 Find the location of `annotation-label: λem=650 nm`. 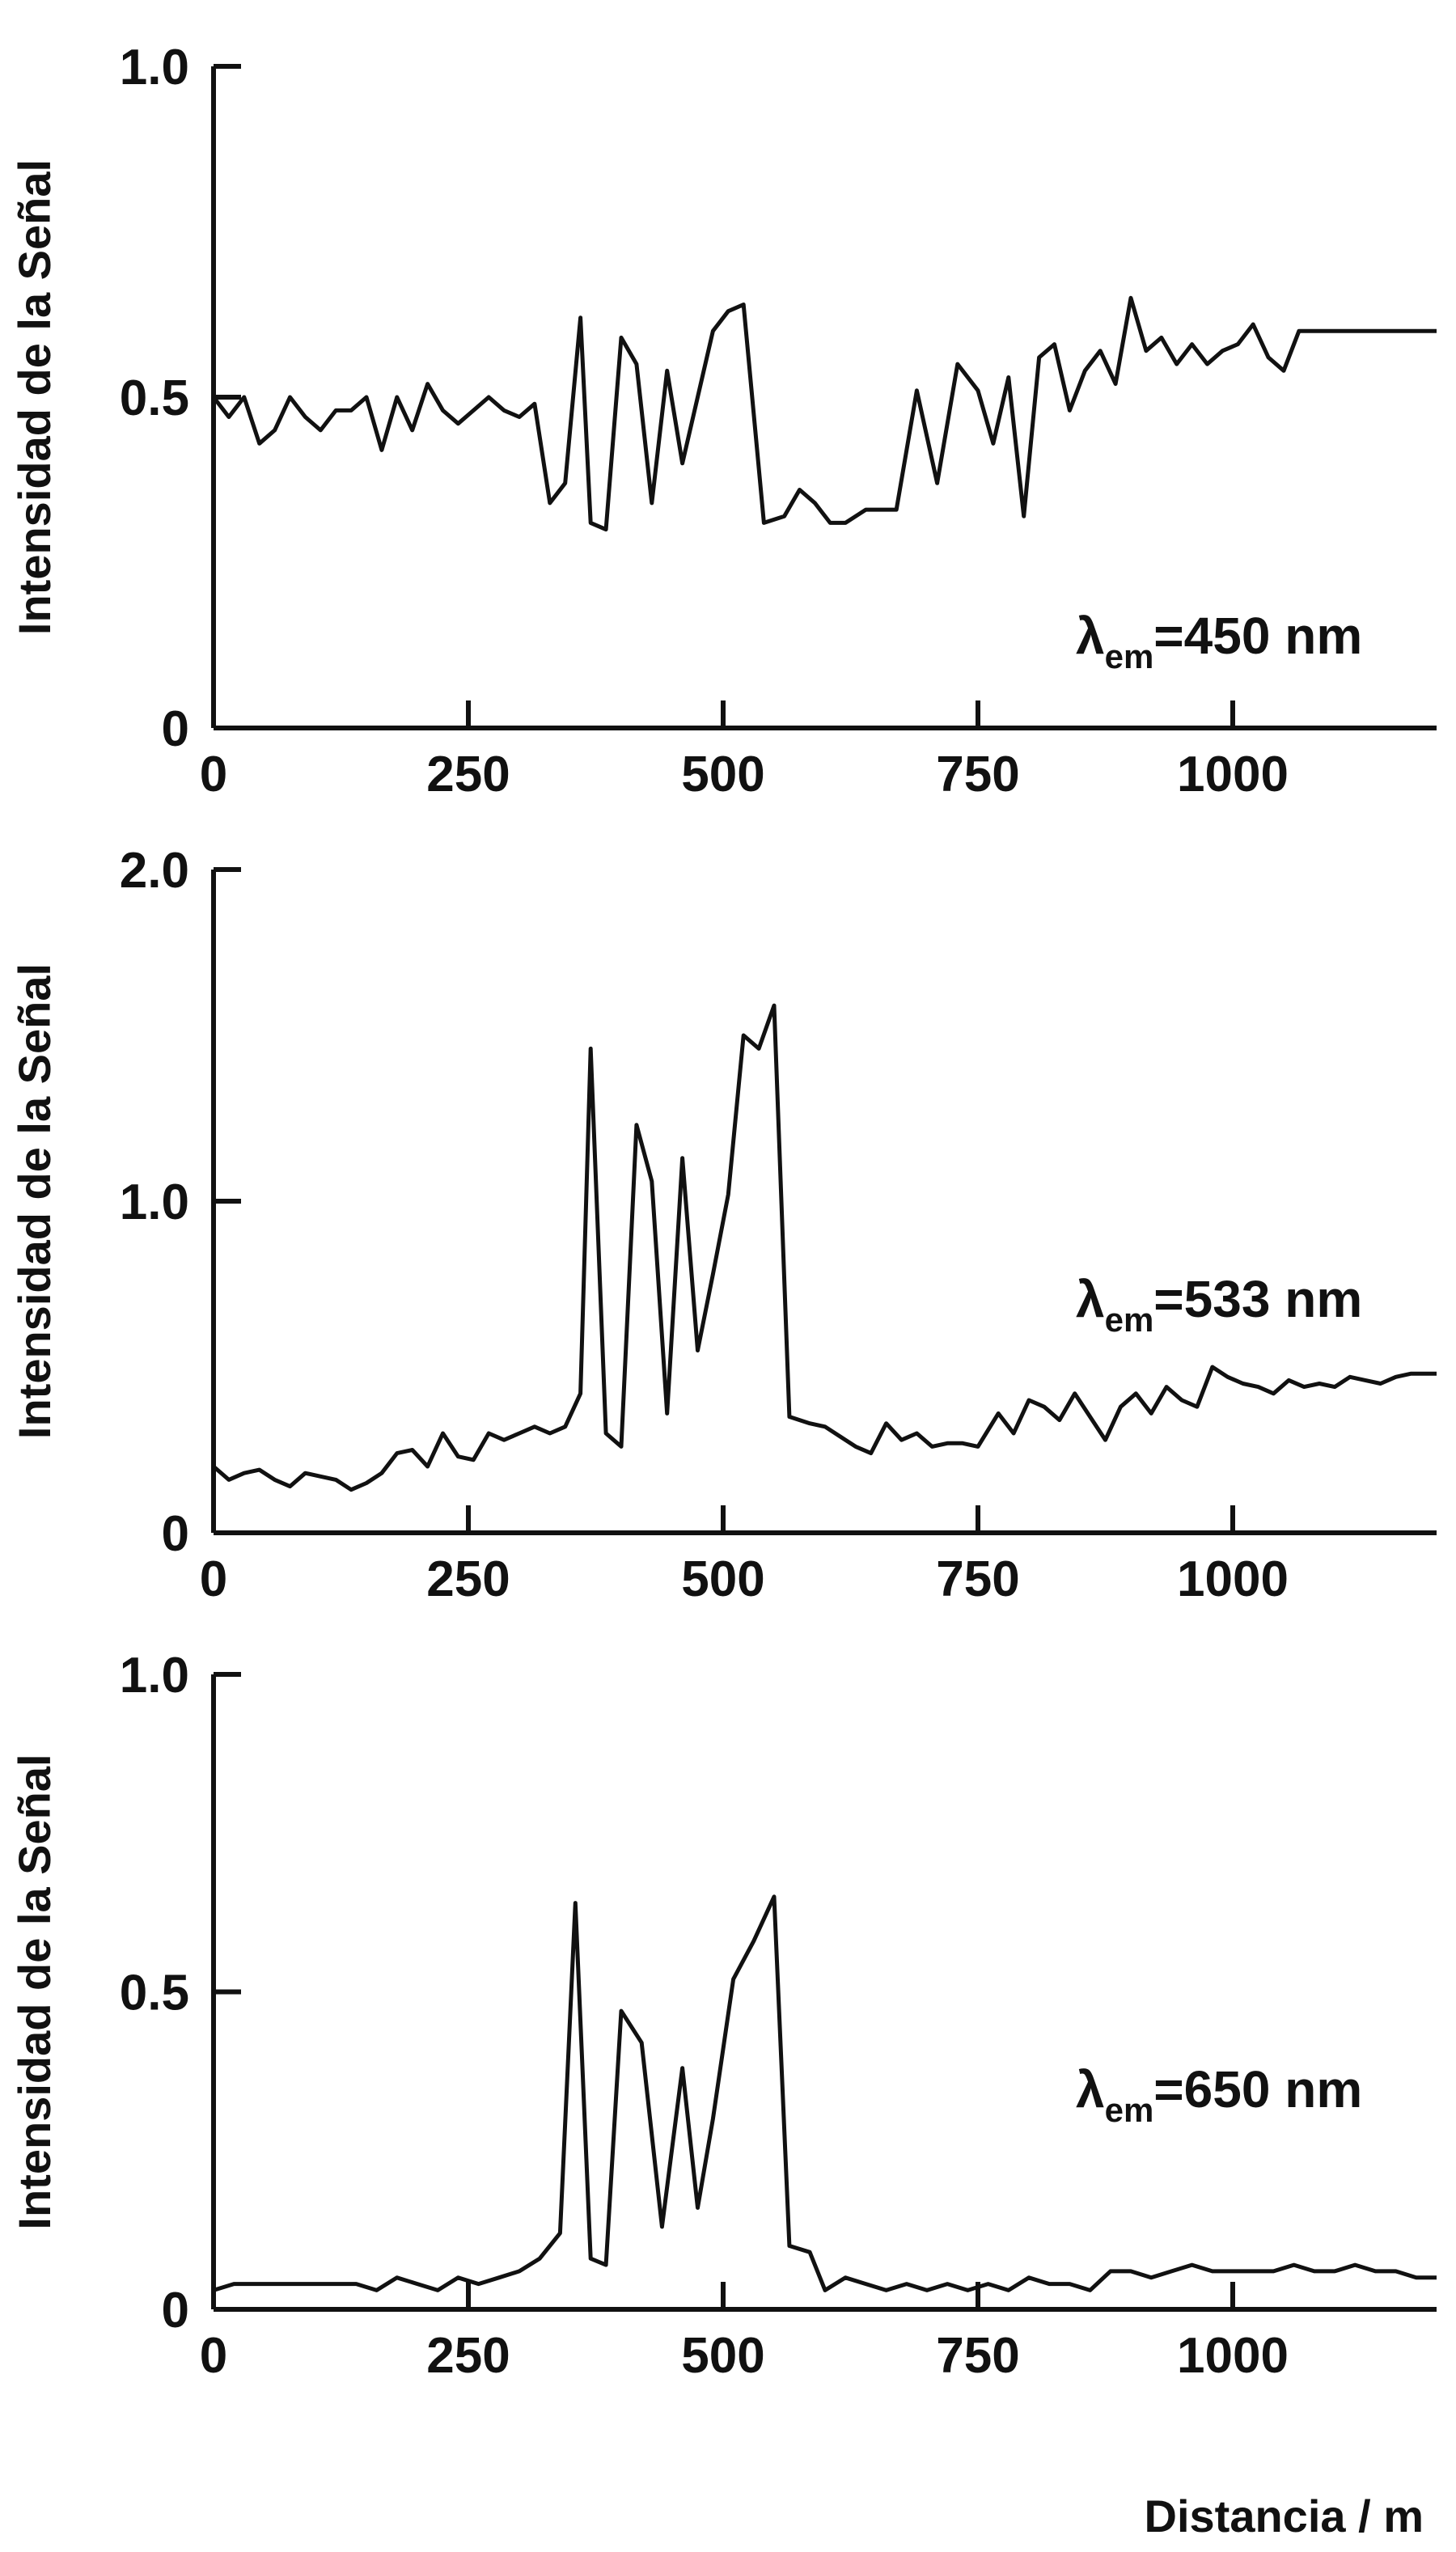

annotation-label: λem=650 nm is located at coordinates (1219, 2094).